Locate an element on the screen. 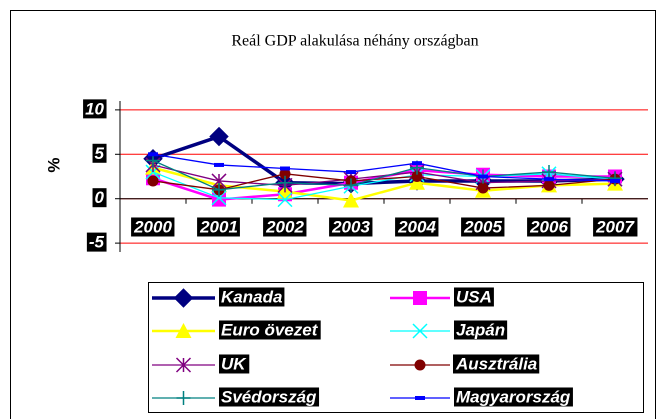  x-tick-label: 2004 is located at coordinates (416, 226).